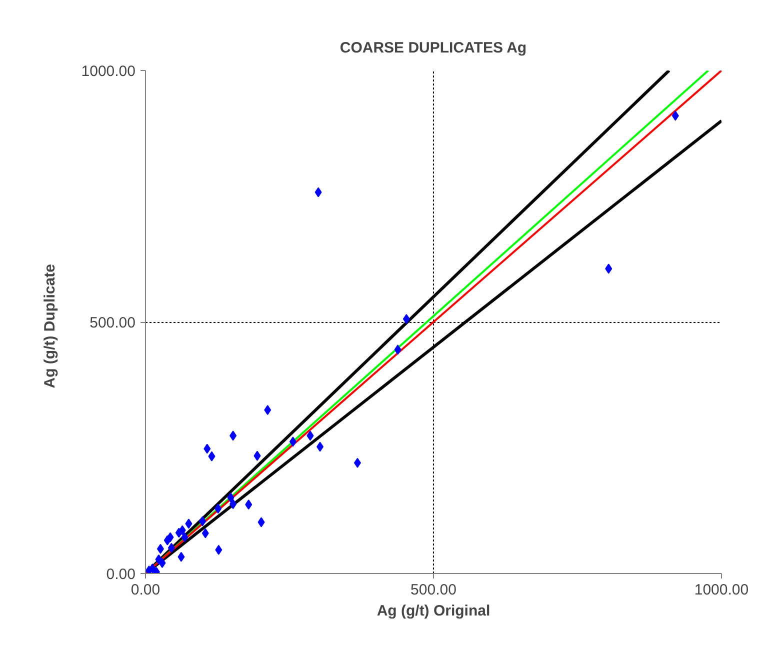  I want to click on y-tick-label: 0.00, so click(121, 574).